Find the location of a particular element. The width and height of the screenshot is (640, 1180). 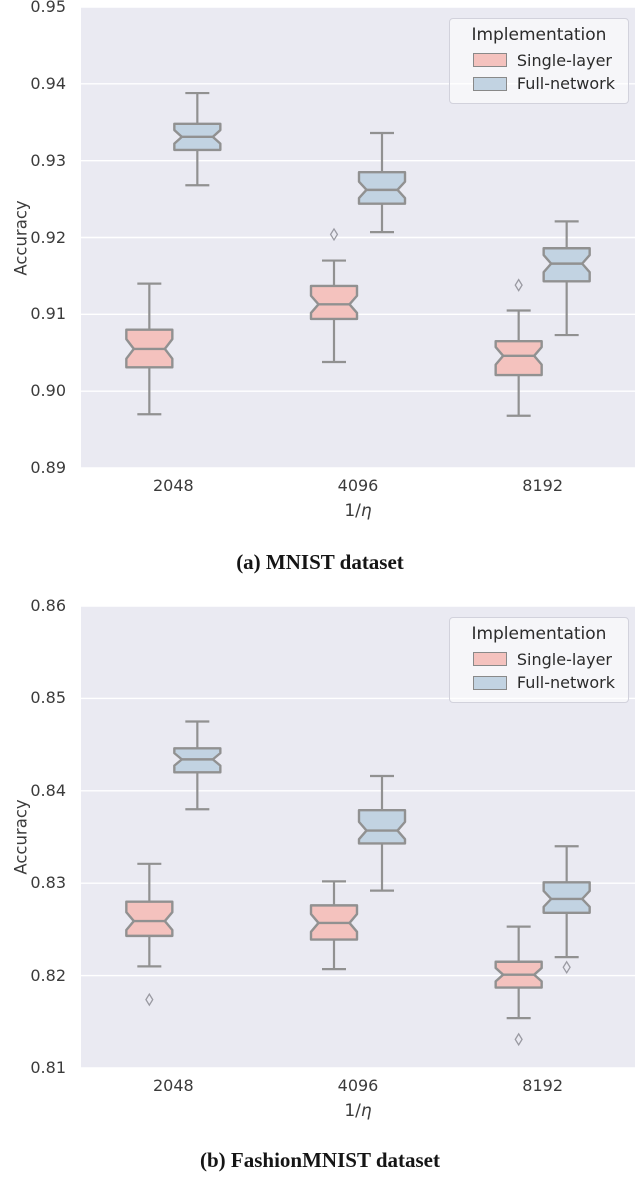

y-tick-label: 0.95 is located at coordinates (48, 8).